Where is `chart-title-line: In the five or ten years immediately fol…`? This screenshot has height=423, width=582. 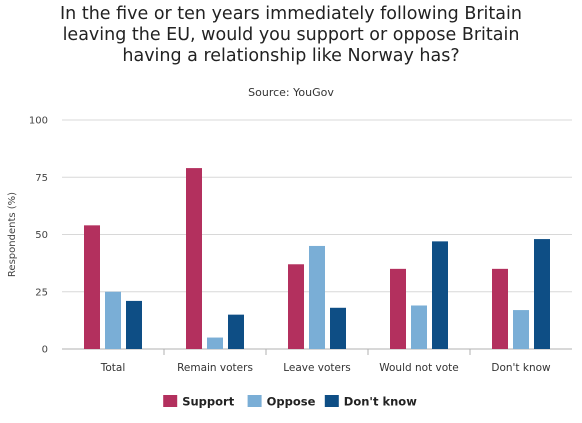 chart-title-line: In the five or ten years immediately fol… is located at coordinates (291, 14).